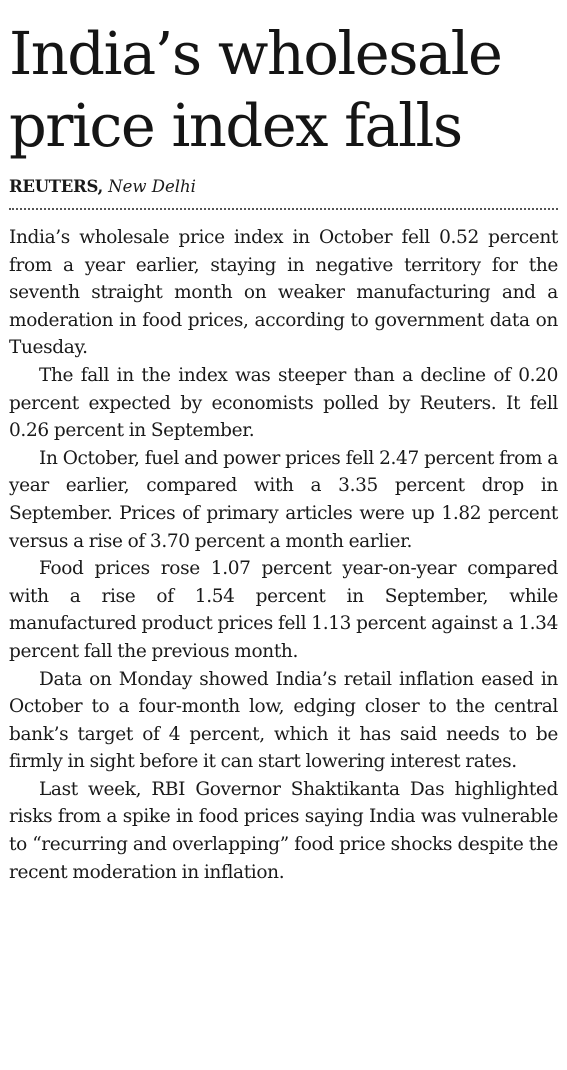  What do you see at coordinates (256, 53) in the screenshot?
I see `headline-line-1: India’s wholesale` at bounding box center [256, 53].